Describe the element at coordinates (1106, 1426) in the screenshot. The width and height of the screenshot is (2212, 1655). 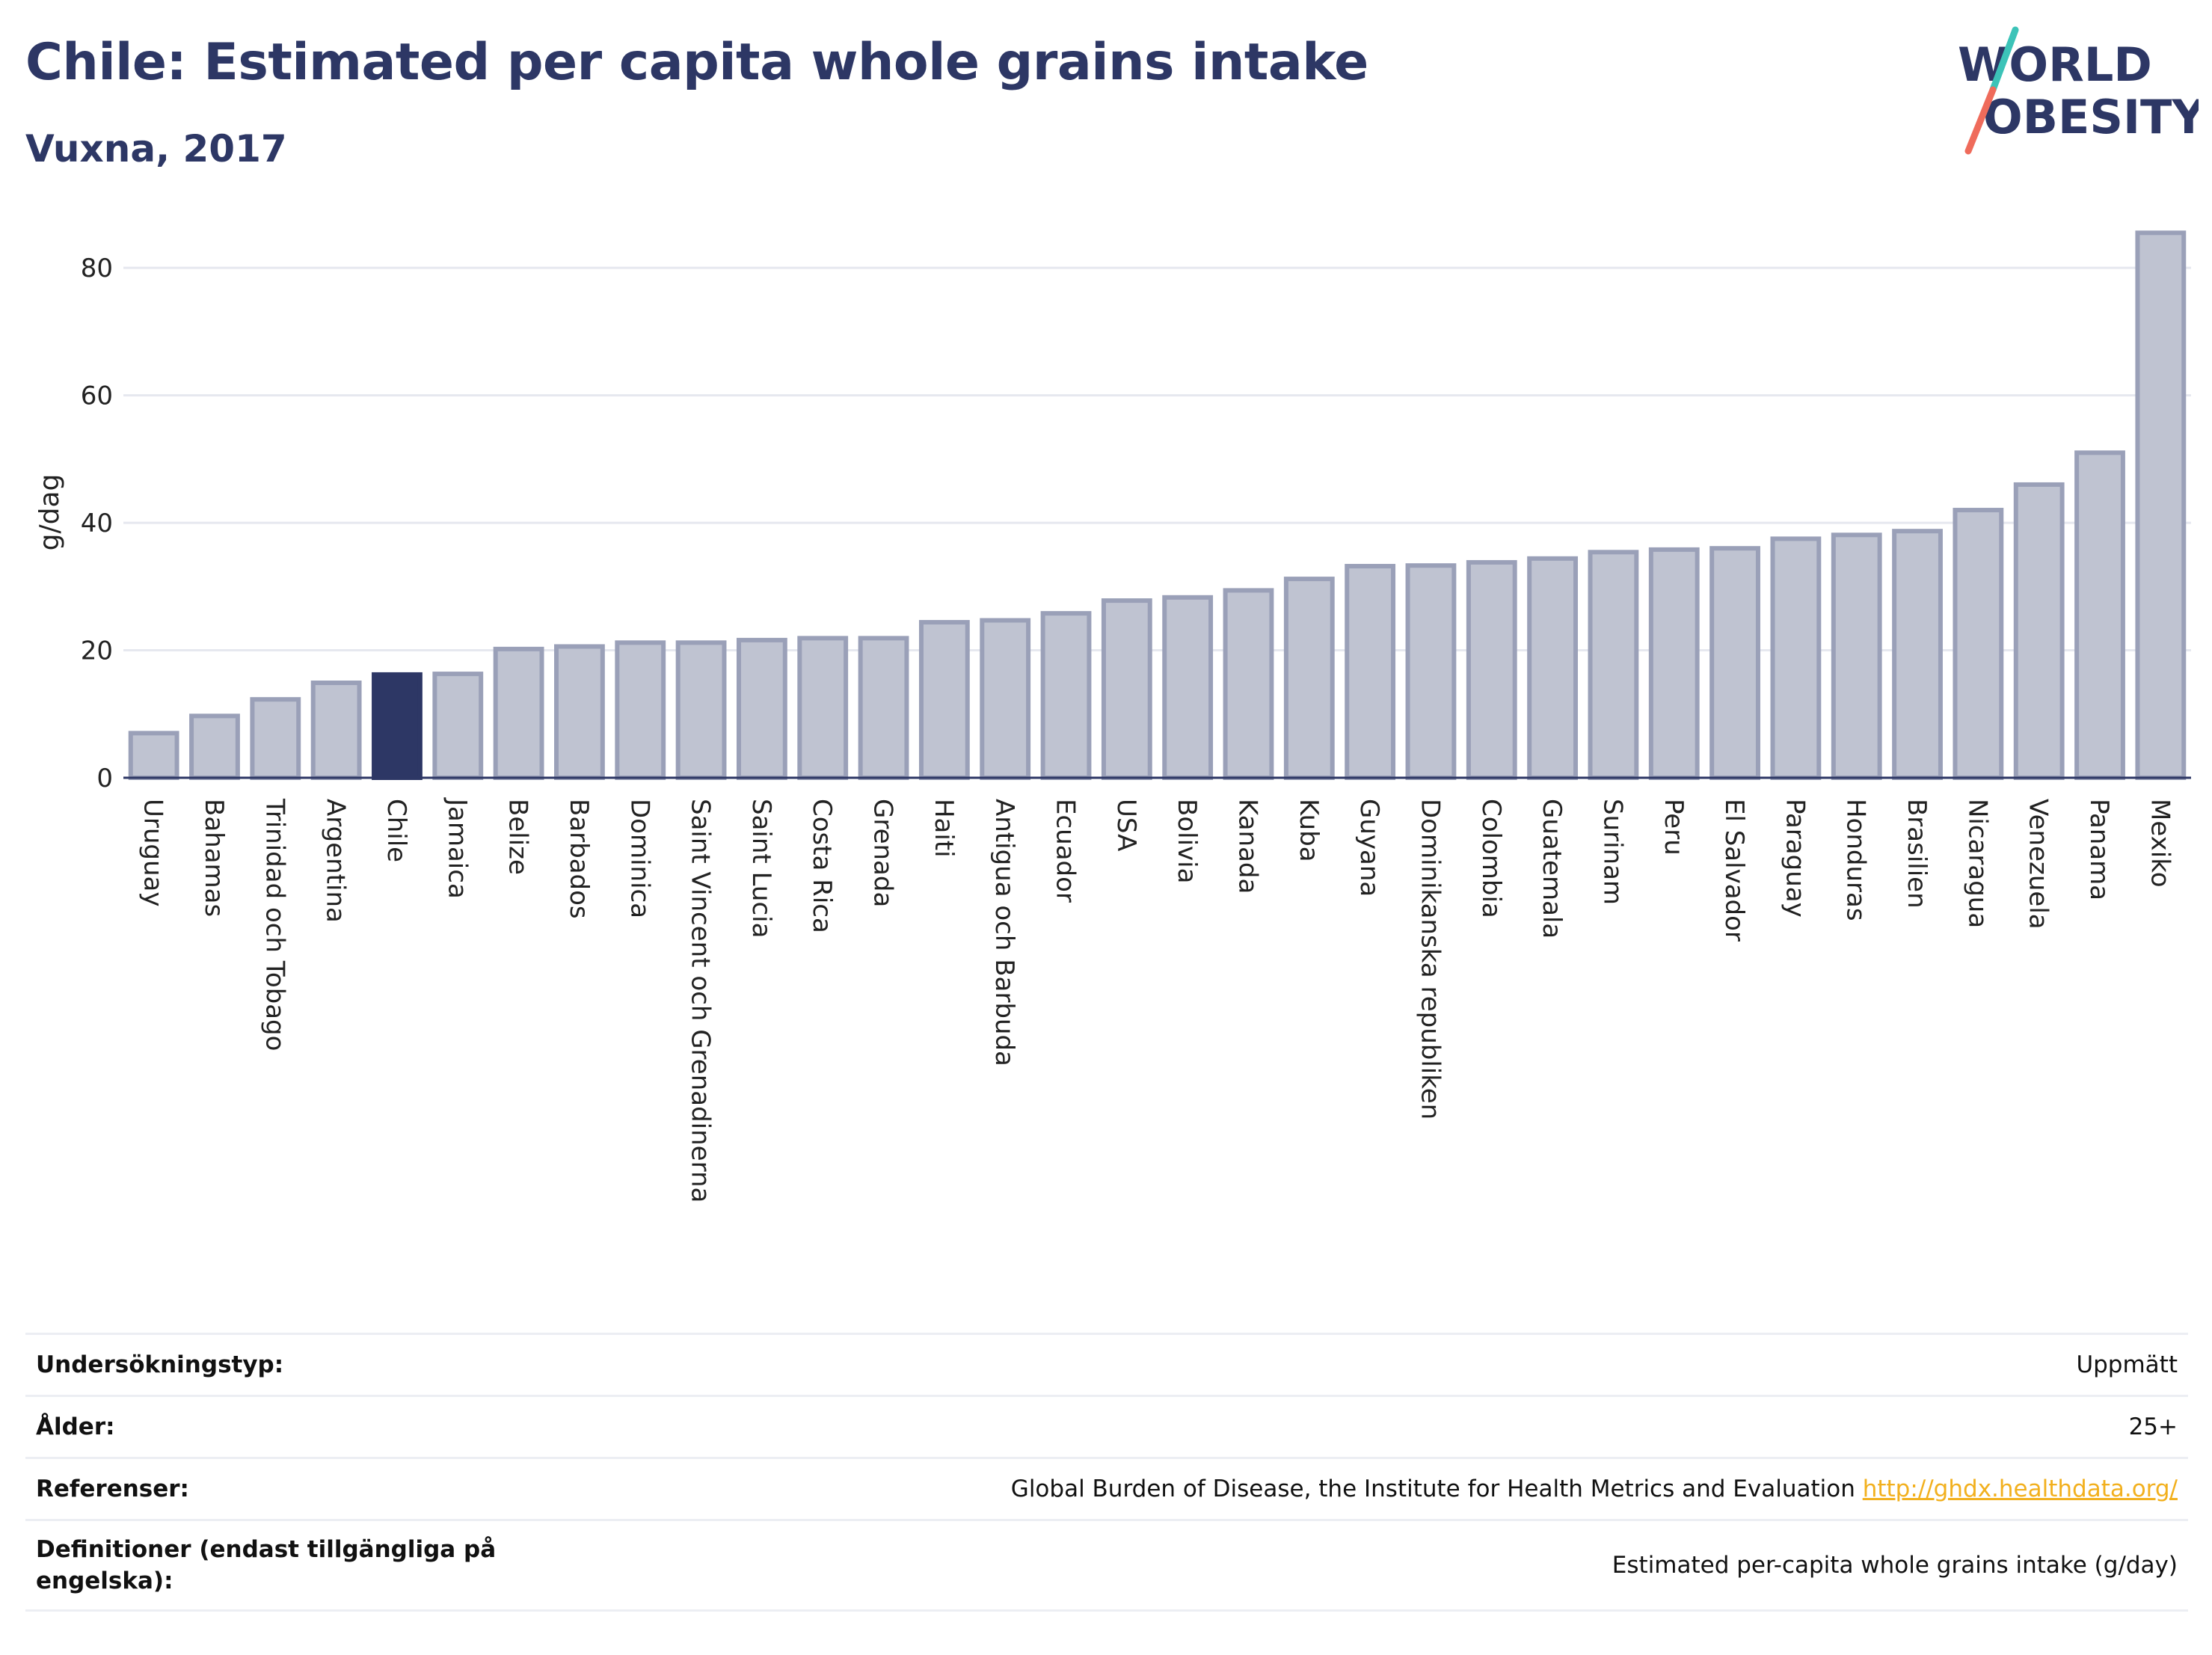
I see `meta-row-age: Ålder: 25+` at that location.